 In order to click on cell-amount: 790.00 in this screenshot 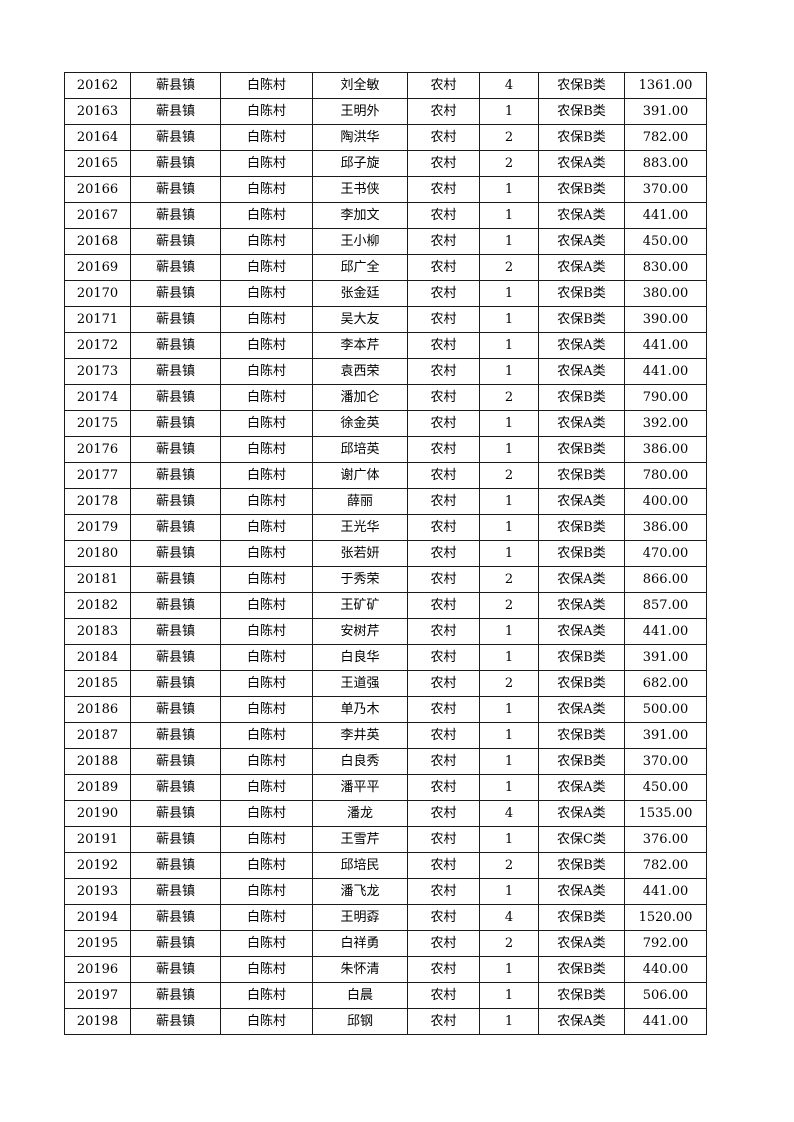, I will do `click(665, 397)`.